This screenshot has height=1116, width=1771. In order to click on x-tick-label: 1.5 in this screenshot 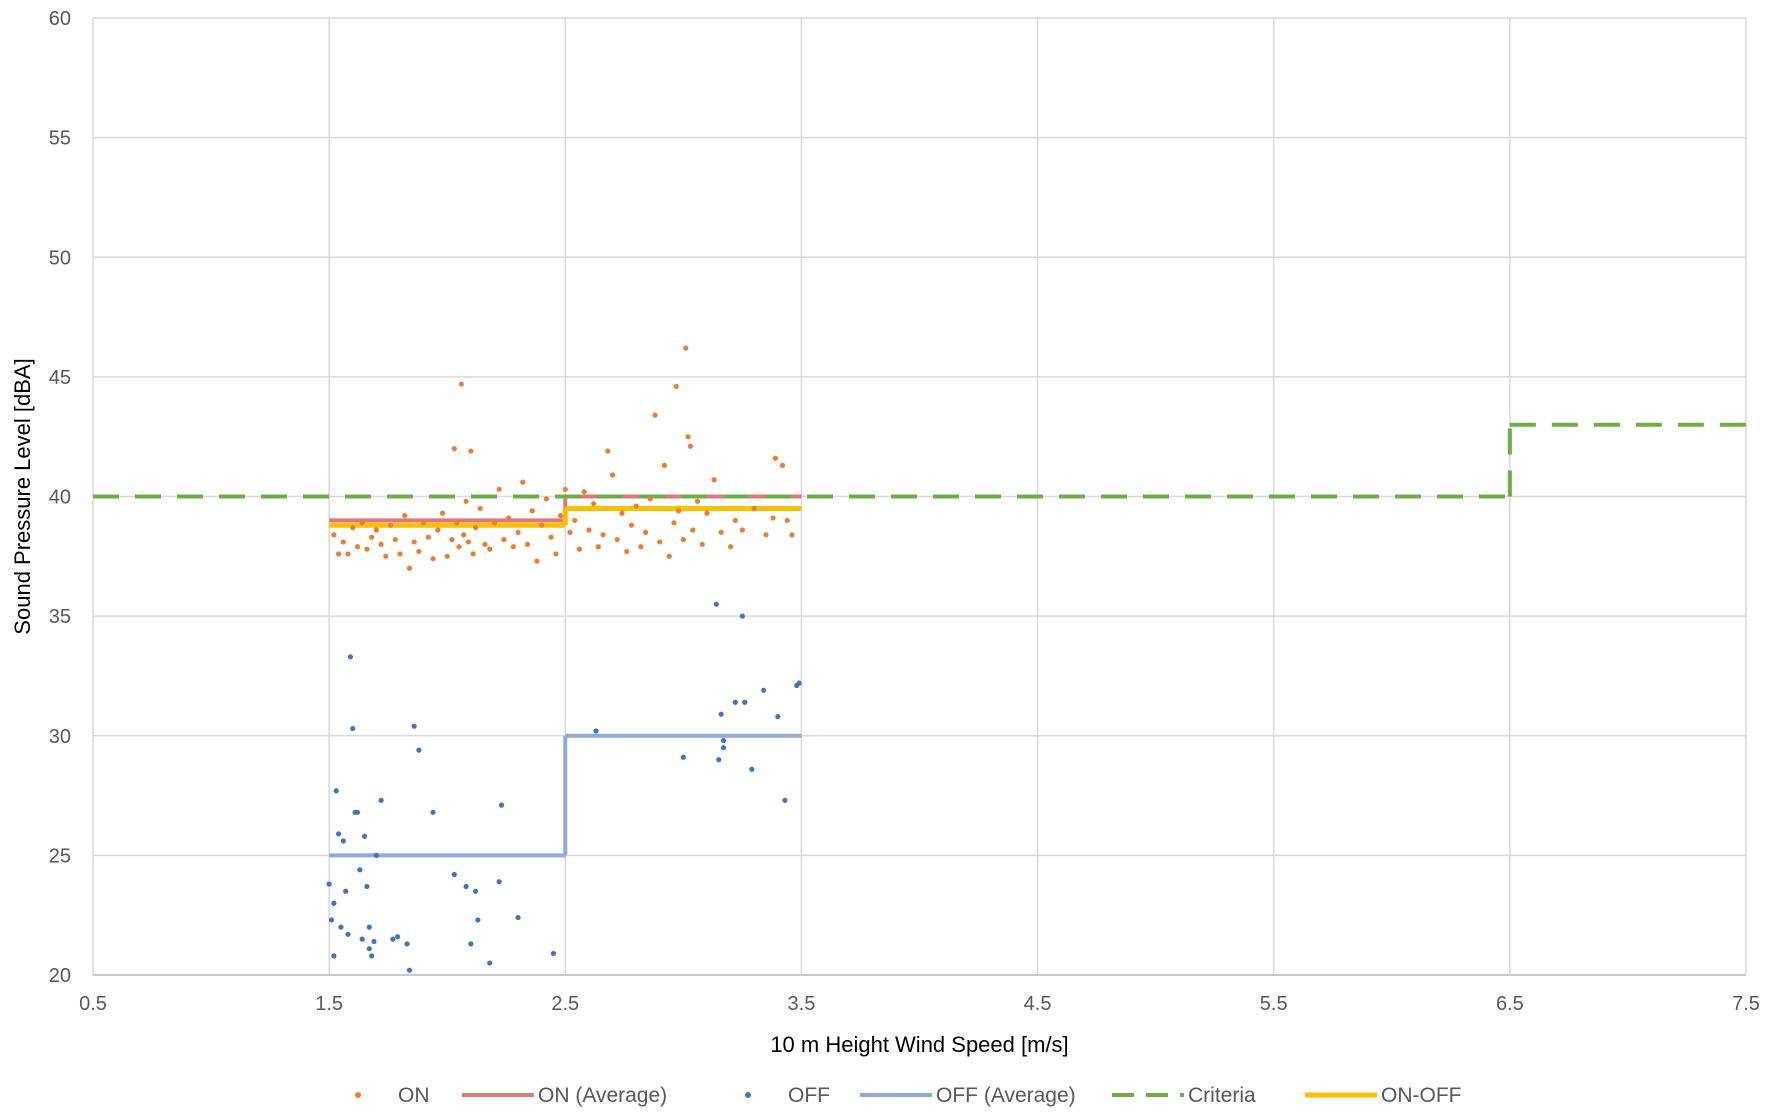, I will do `click(329, 1004)`.